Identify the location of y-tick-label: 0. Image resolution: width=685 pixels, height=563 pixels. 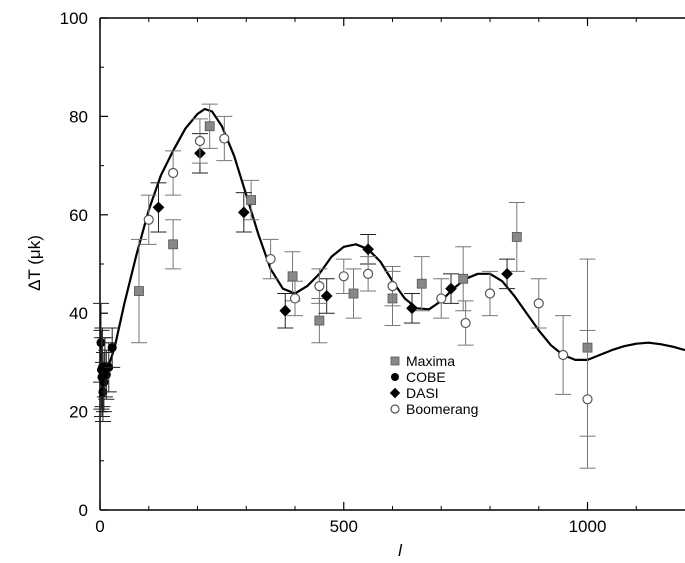
(83, 510).